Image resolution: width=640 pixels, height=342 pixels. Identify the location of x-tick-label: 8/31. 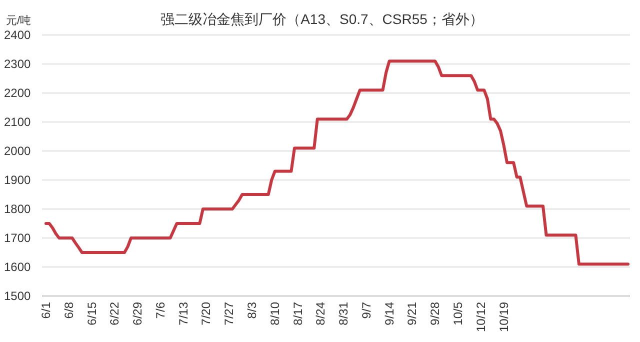
(343, 314).